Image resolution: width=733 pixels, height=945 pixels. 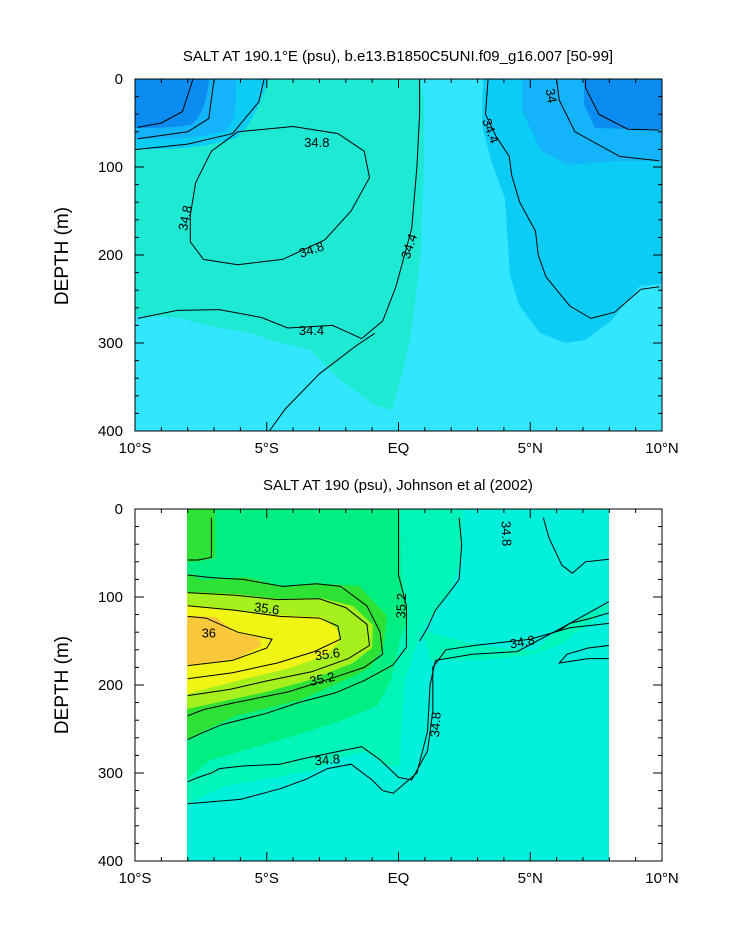 I want to click on contour-label-text: 34, so click(x=551, y=95).